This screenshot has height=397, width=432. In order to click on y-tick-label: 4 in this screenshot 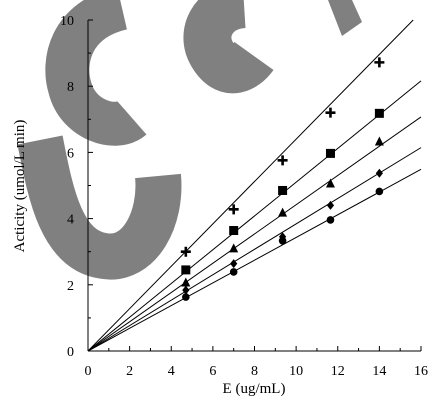, I will do `click(70, 220)`.